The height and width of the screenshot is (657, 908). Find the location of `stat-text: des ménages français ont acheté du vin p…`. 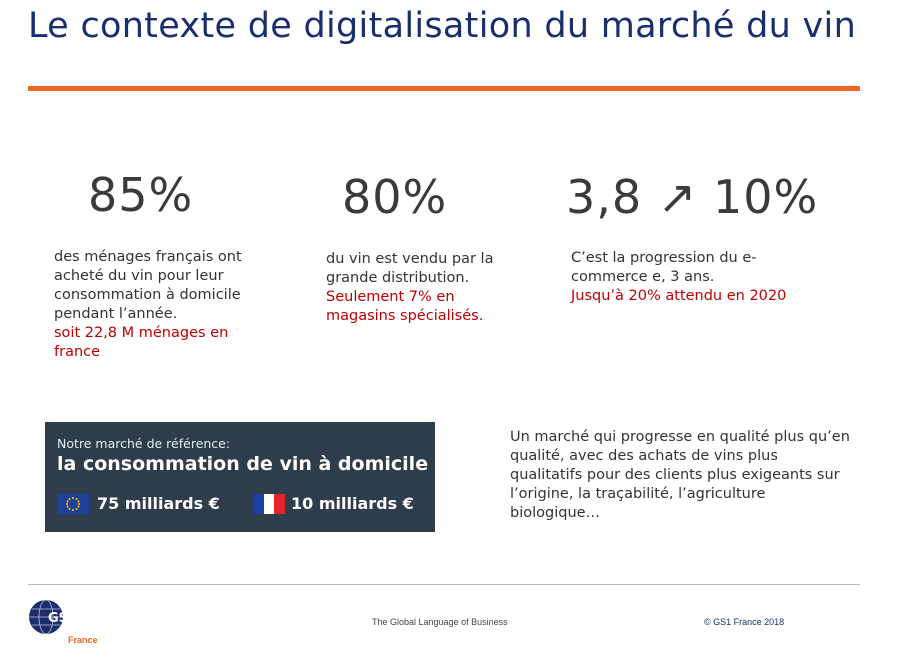

stat-text: des ménages français ont acheté du vin p… is located at coordinates (148, 285).